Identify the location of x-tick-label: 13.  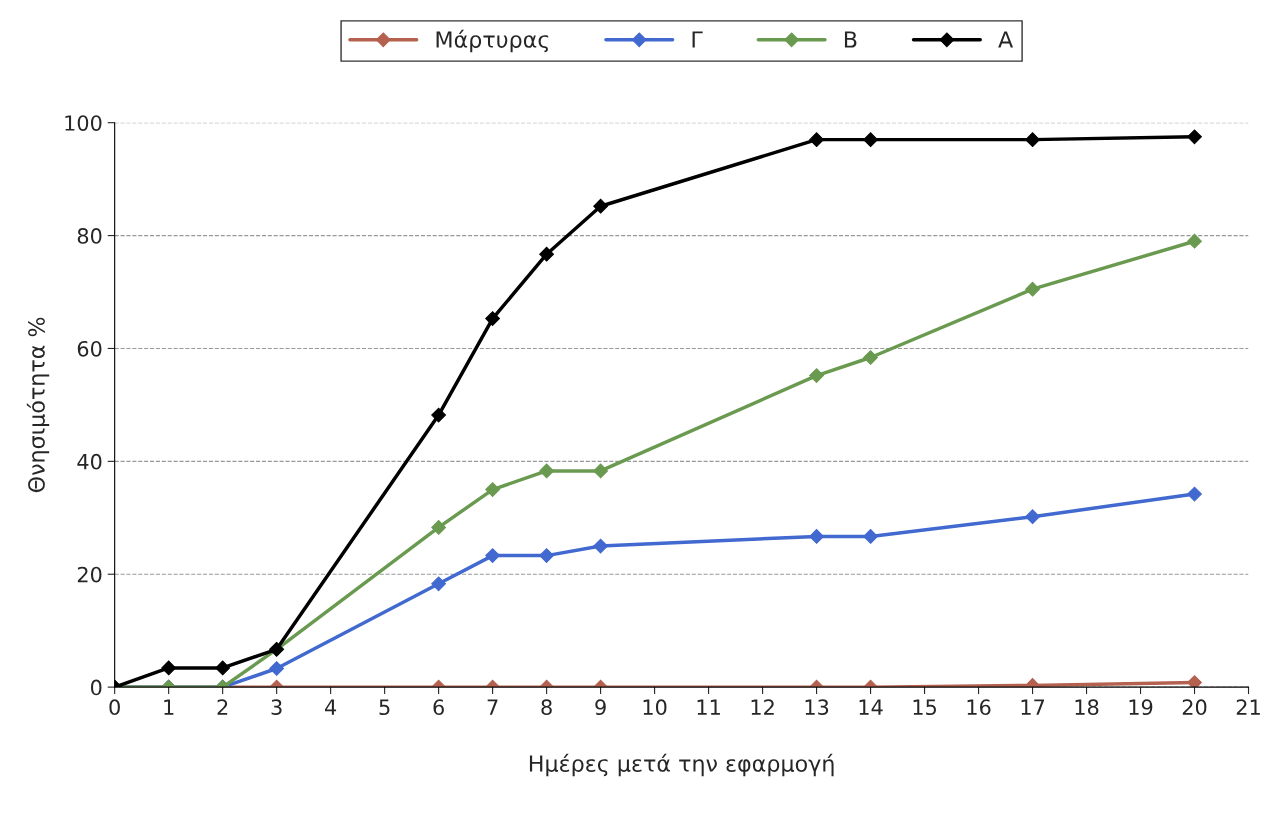
(817, 707).